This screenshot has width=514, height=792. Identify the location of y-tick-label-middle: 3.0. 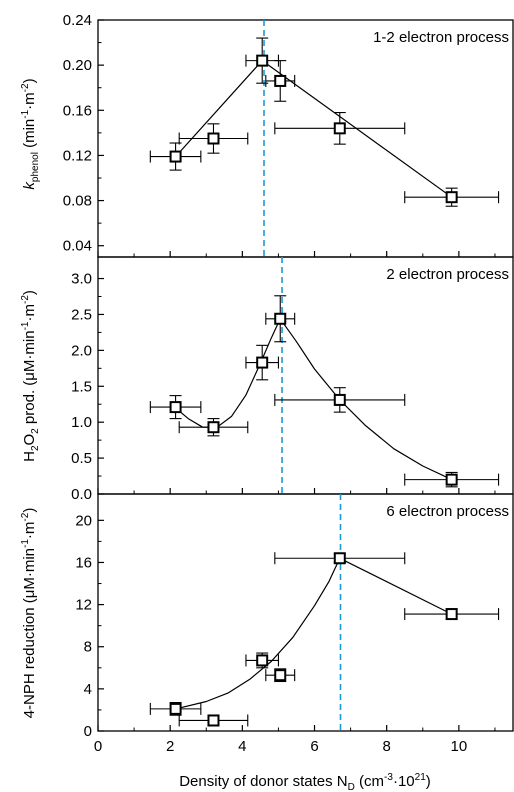
(81, 279).